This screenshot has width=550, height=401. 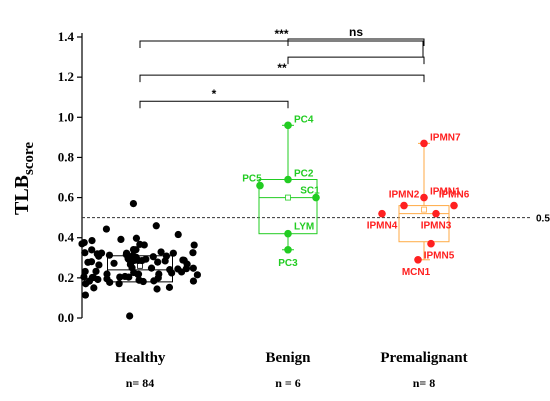 I want to click on point-ipmn5, so click(x=431, y=243).